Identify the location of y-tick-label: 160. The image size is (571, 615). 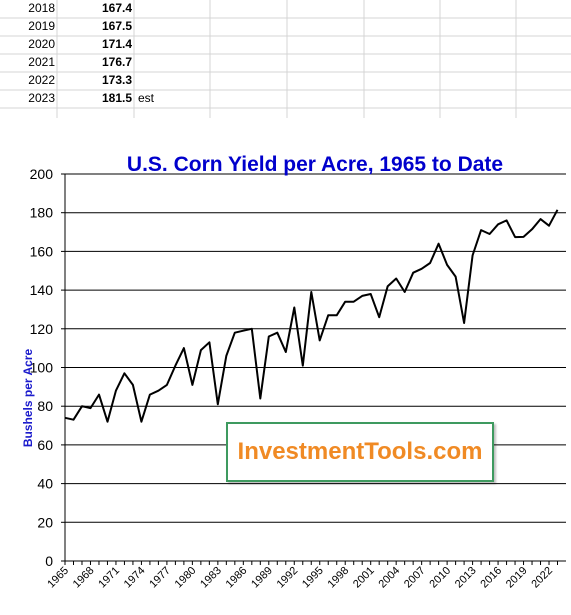
(42, 251).